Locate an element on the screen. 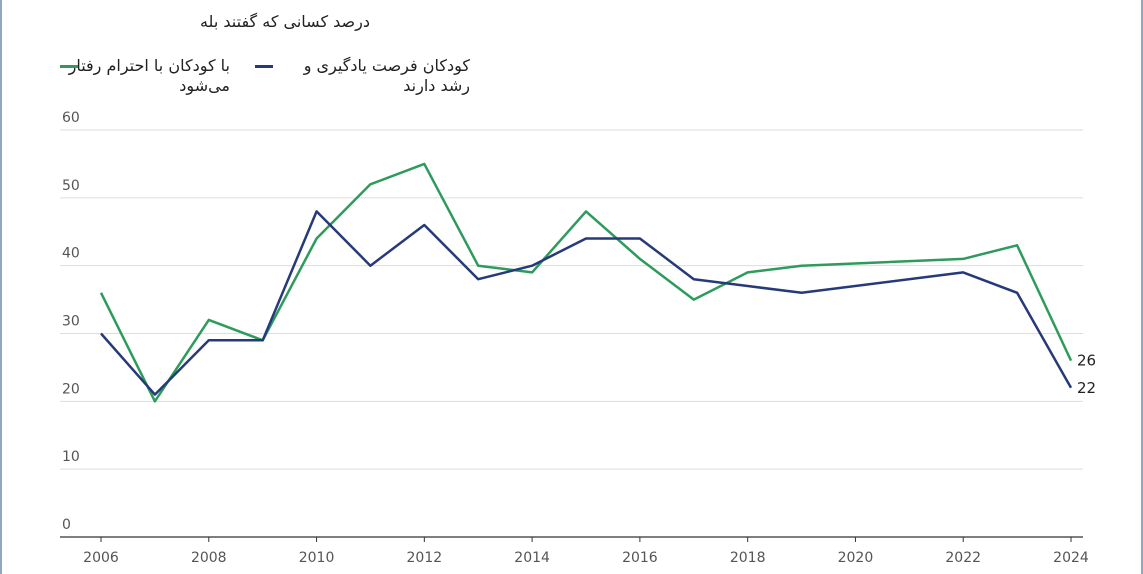 The image size is (1143, 574). legend-label: کودکان فرصت یادگیری و رشد دارند is located at coordinates (386, 75).